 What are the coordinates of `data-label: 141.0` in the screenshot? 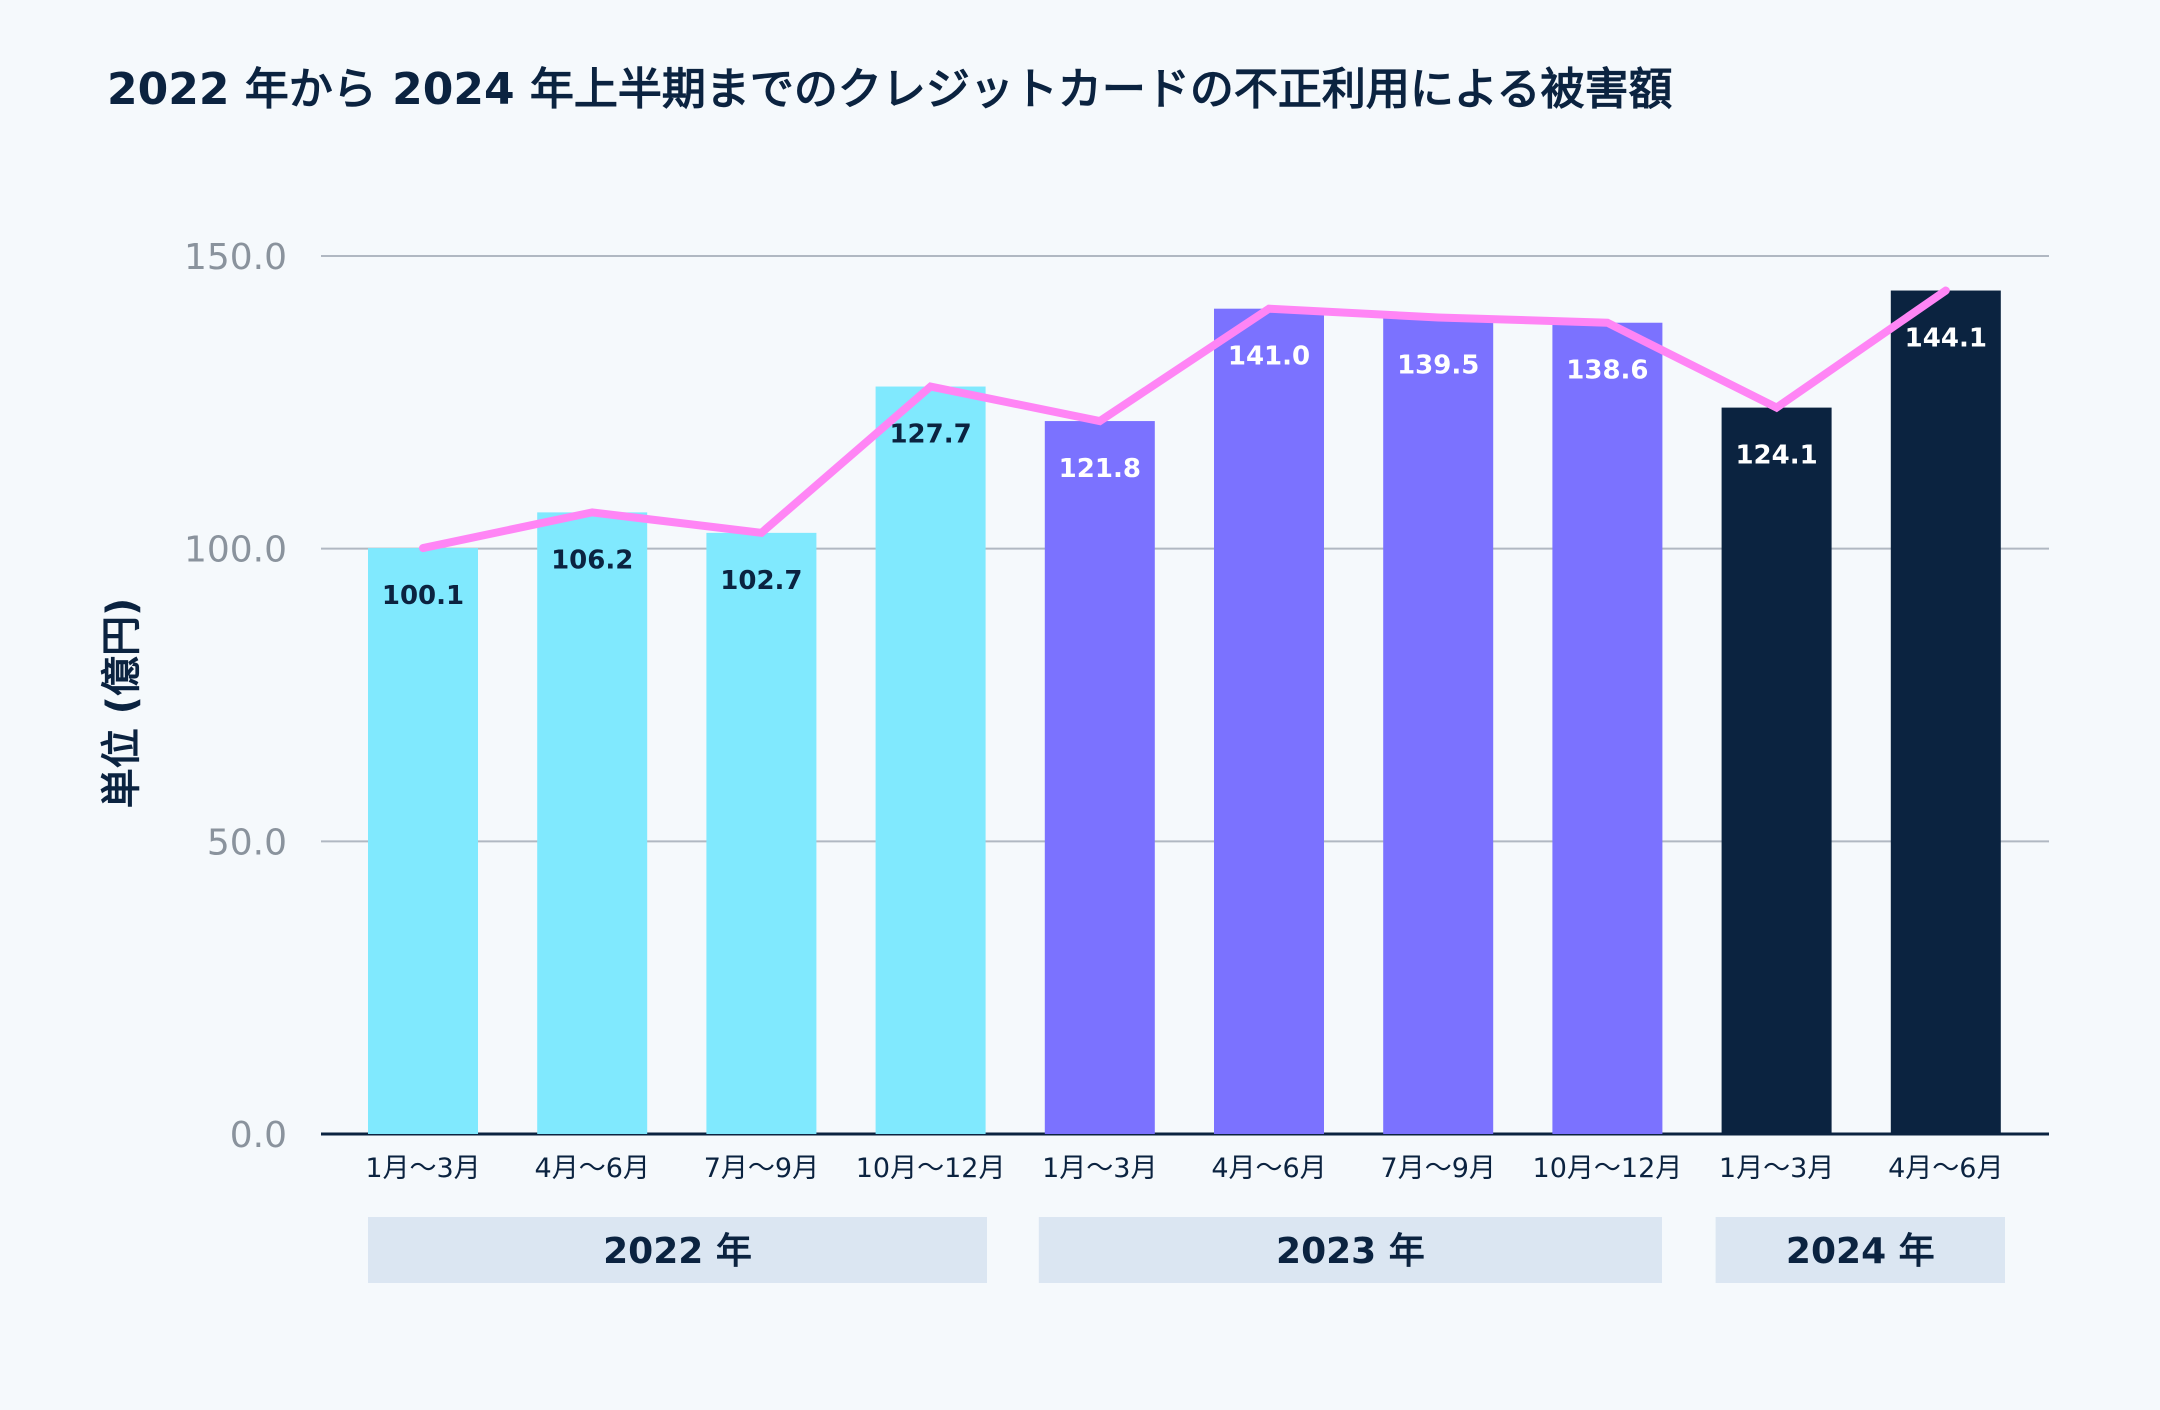 It's located at (1269, 357).